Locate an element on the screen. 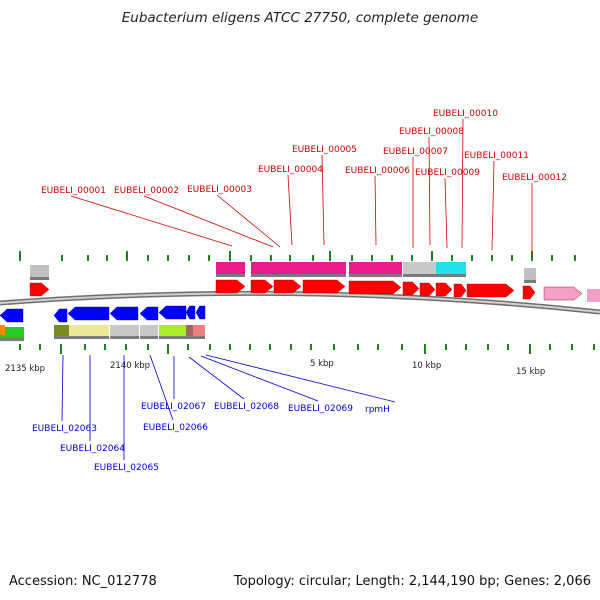 This screenshot has height=600, width=600. forward-gene-label: EUBELI_00003 is located at coordinates (219, 190).